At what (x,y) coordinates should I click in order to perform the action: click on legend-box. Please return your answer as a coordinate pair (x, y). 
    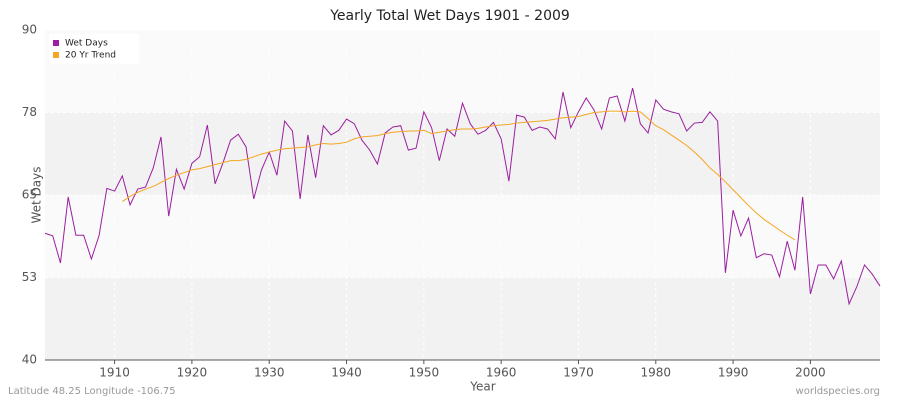
    Looking at the image, I should click on (94, 49).